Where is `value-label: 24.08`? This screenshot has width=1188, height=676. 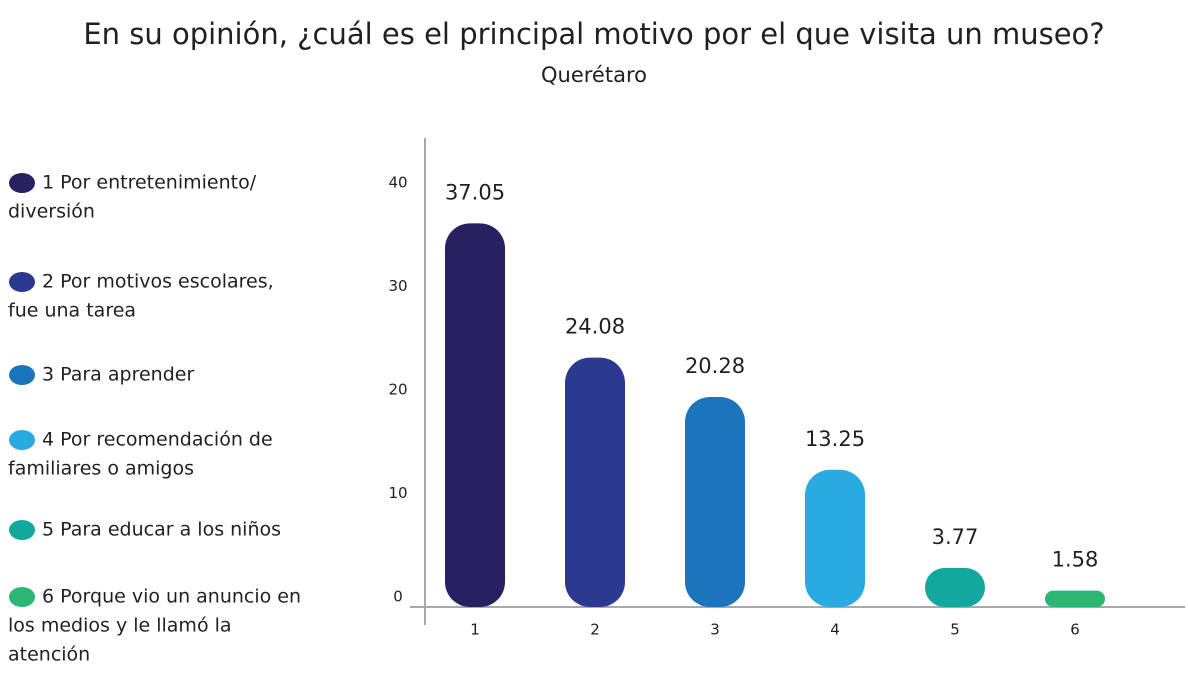 value-label: 24.08 is located at coordinates (595, 327).